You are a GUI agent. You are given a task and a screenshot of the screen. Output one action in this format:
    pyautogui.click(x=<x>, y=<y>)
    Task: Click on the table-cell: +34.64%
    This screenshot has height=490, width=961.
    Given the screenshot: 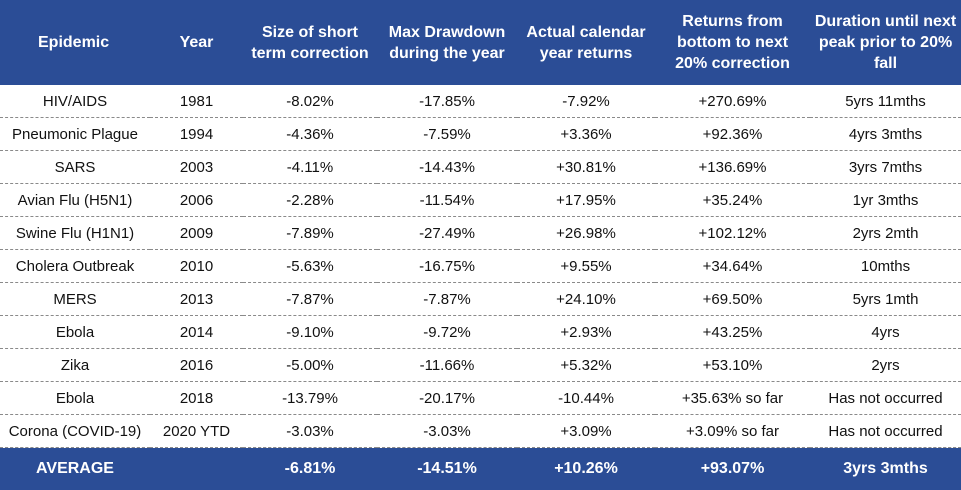 What is the action you would take?
    pyautogui.click(x=732, y=266)
    